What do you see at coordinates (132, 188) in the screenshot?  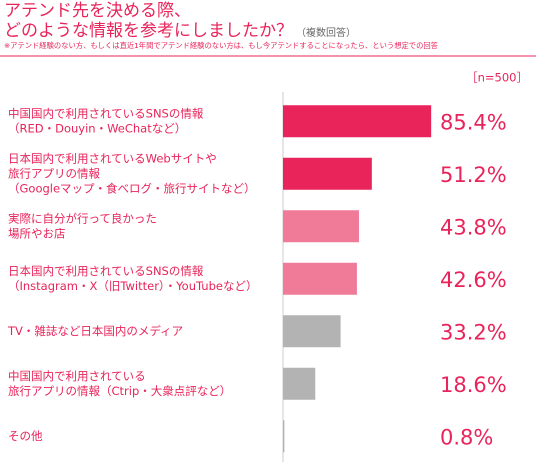 I see `category-label: （Googleマップ・食べログ・旅行サイトなど）` at bounding box center [132, 188].